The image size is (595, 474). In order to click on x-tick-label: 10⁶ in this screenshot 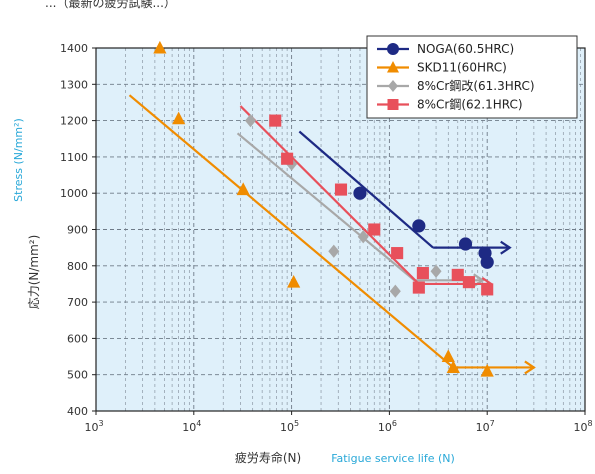, I will do `click(387, 426)`.